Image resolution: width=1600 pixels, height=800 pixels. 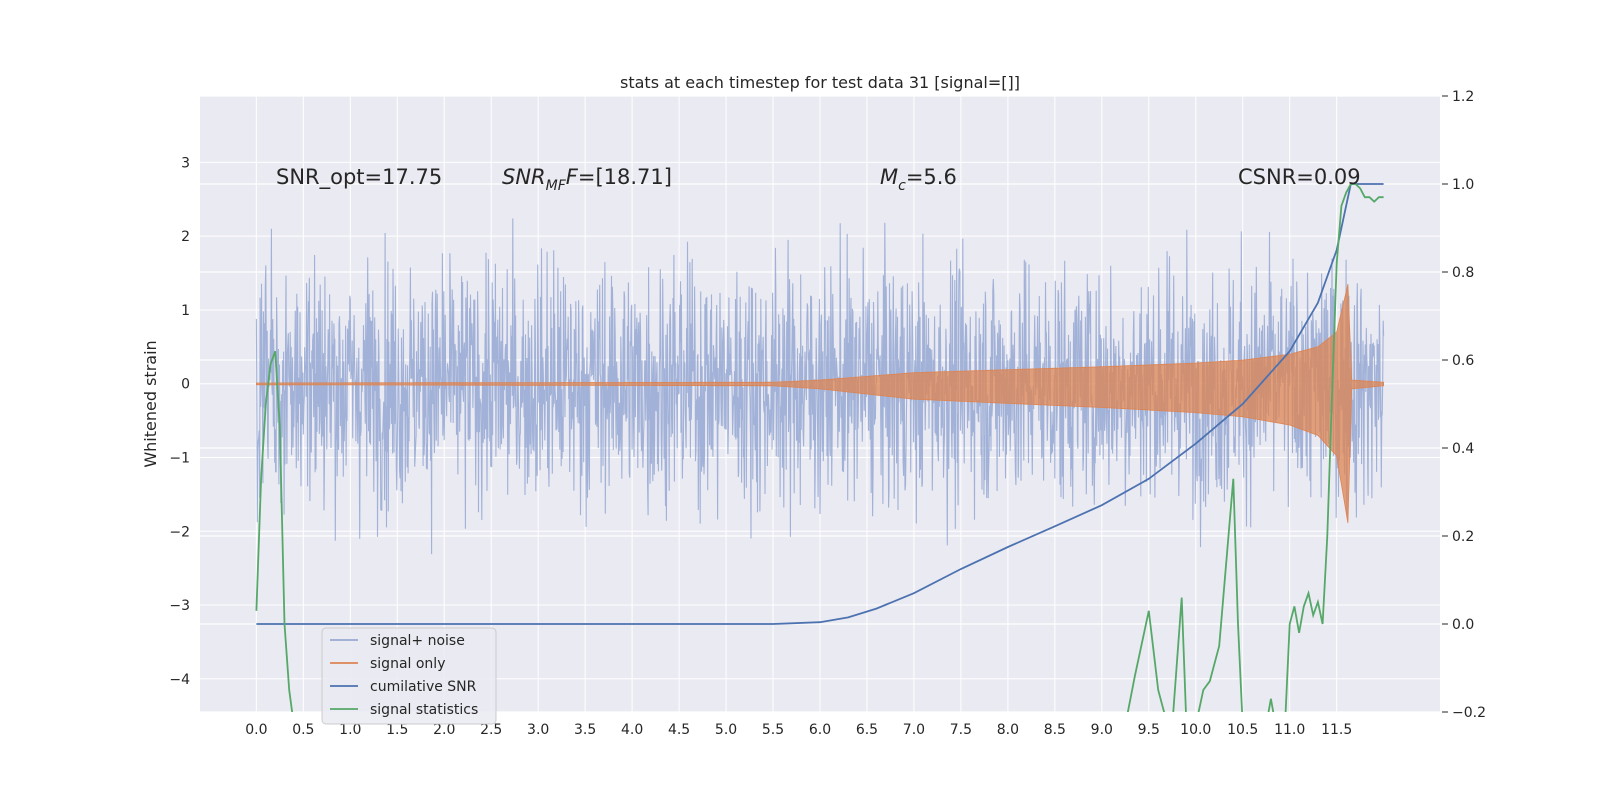 What do you see at coordinates (1469, 713) in the screenshot?
I see `y2-tick-label: −0.2` at bounding box center [1469, 713].